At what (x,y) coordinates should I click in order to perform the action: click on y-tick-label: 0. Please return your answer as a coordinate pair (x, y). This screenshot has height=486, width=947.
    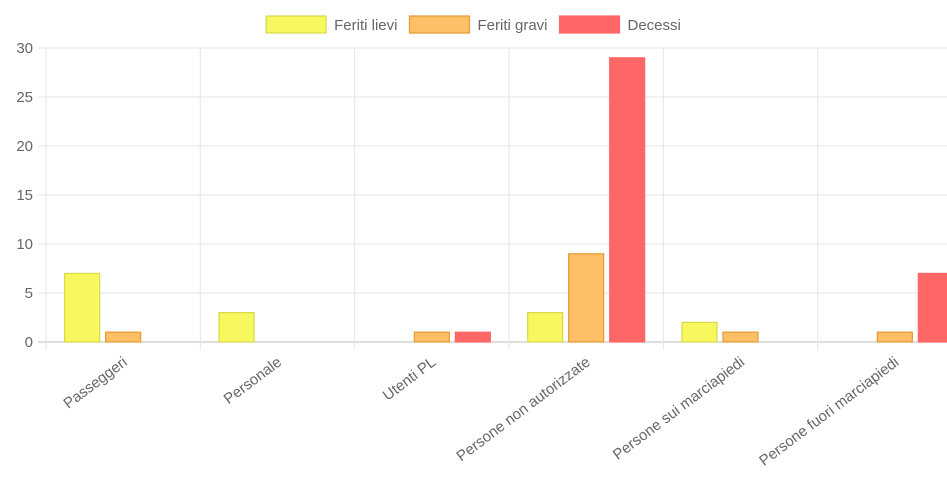
    Looking at the image, I should click on (29, 342).